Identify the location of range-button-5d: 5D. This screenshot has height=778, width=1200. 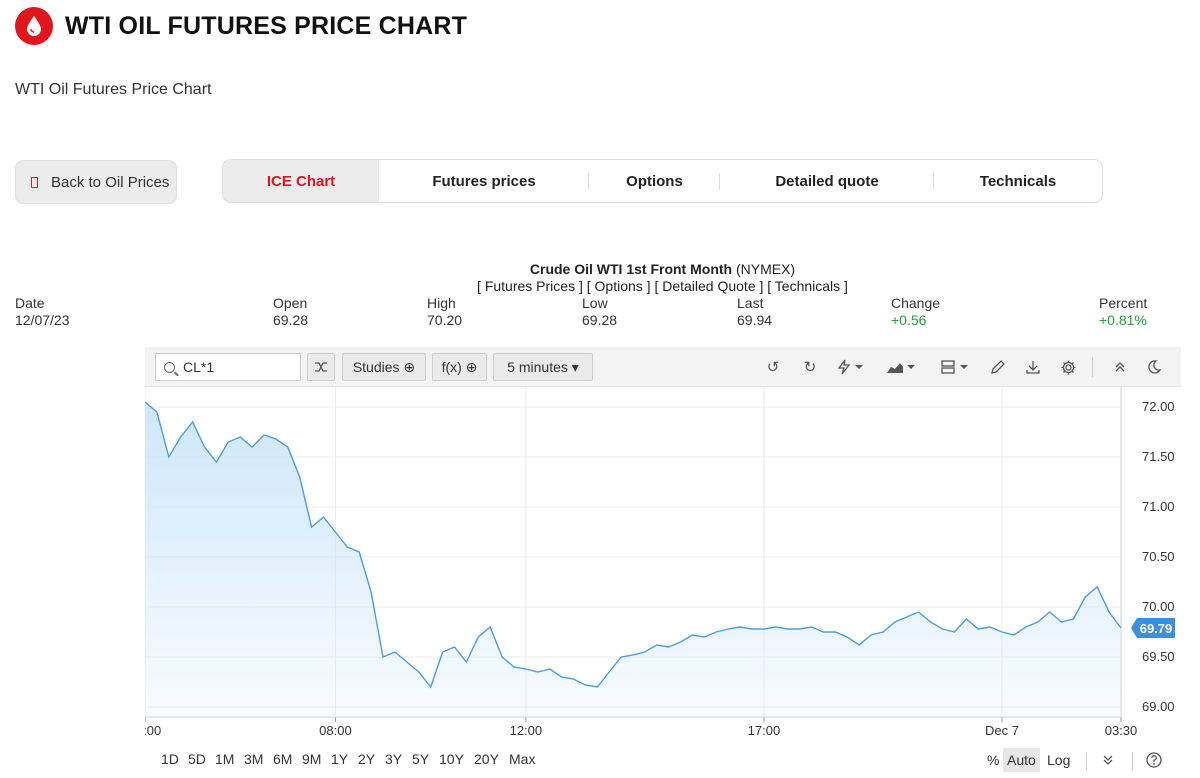
(197, 759).